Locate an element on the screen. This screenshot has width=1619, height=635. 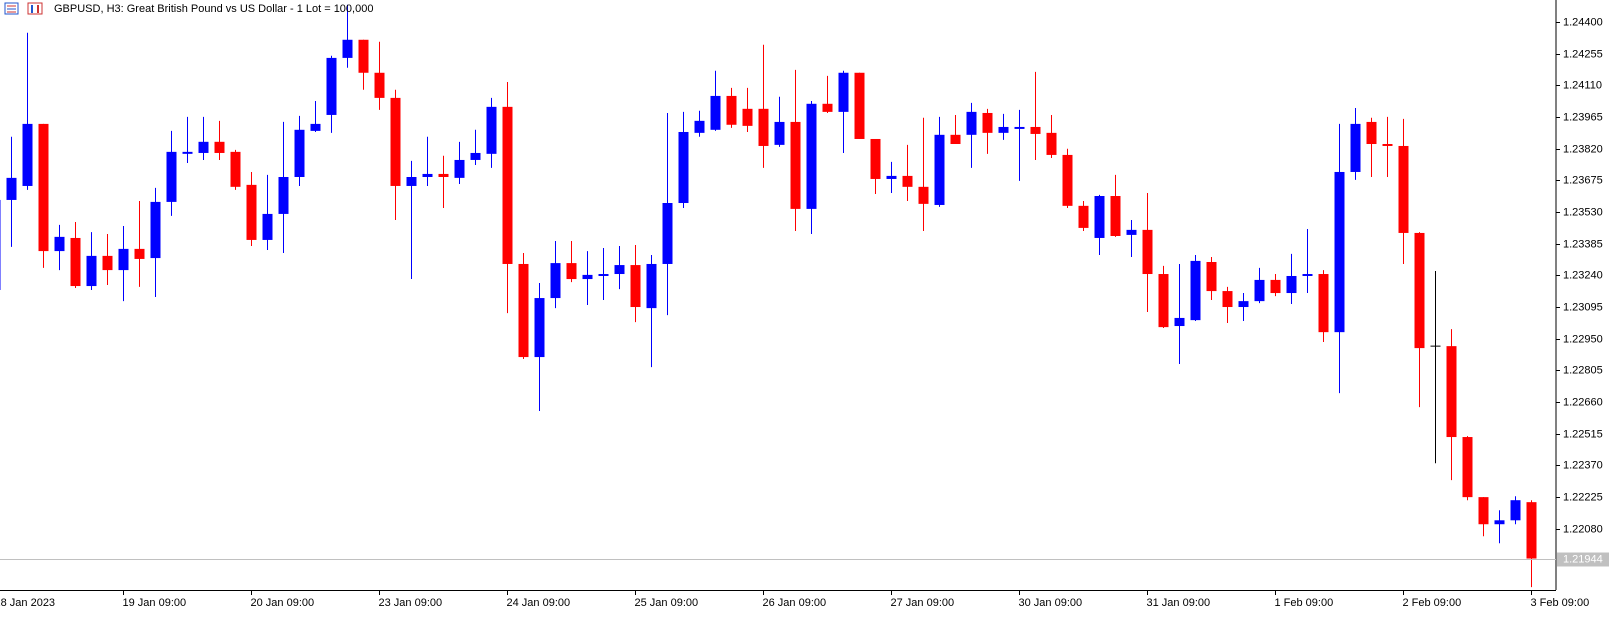
y-tick-label: 1.23385 is located at coordinates (1583, 244).